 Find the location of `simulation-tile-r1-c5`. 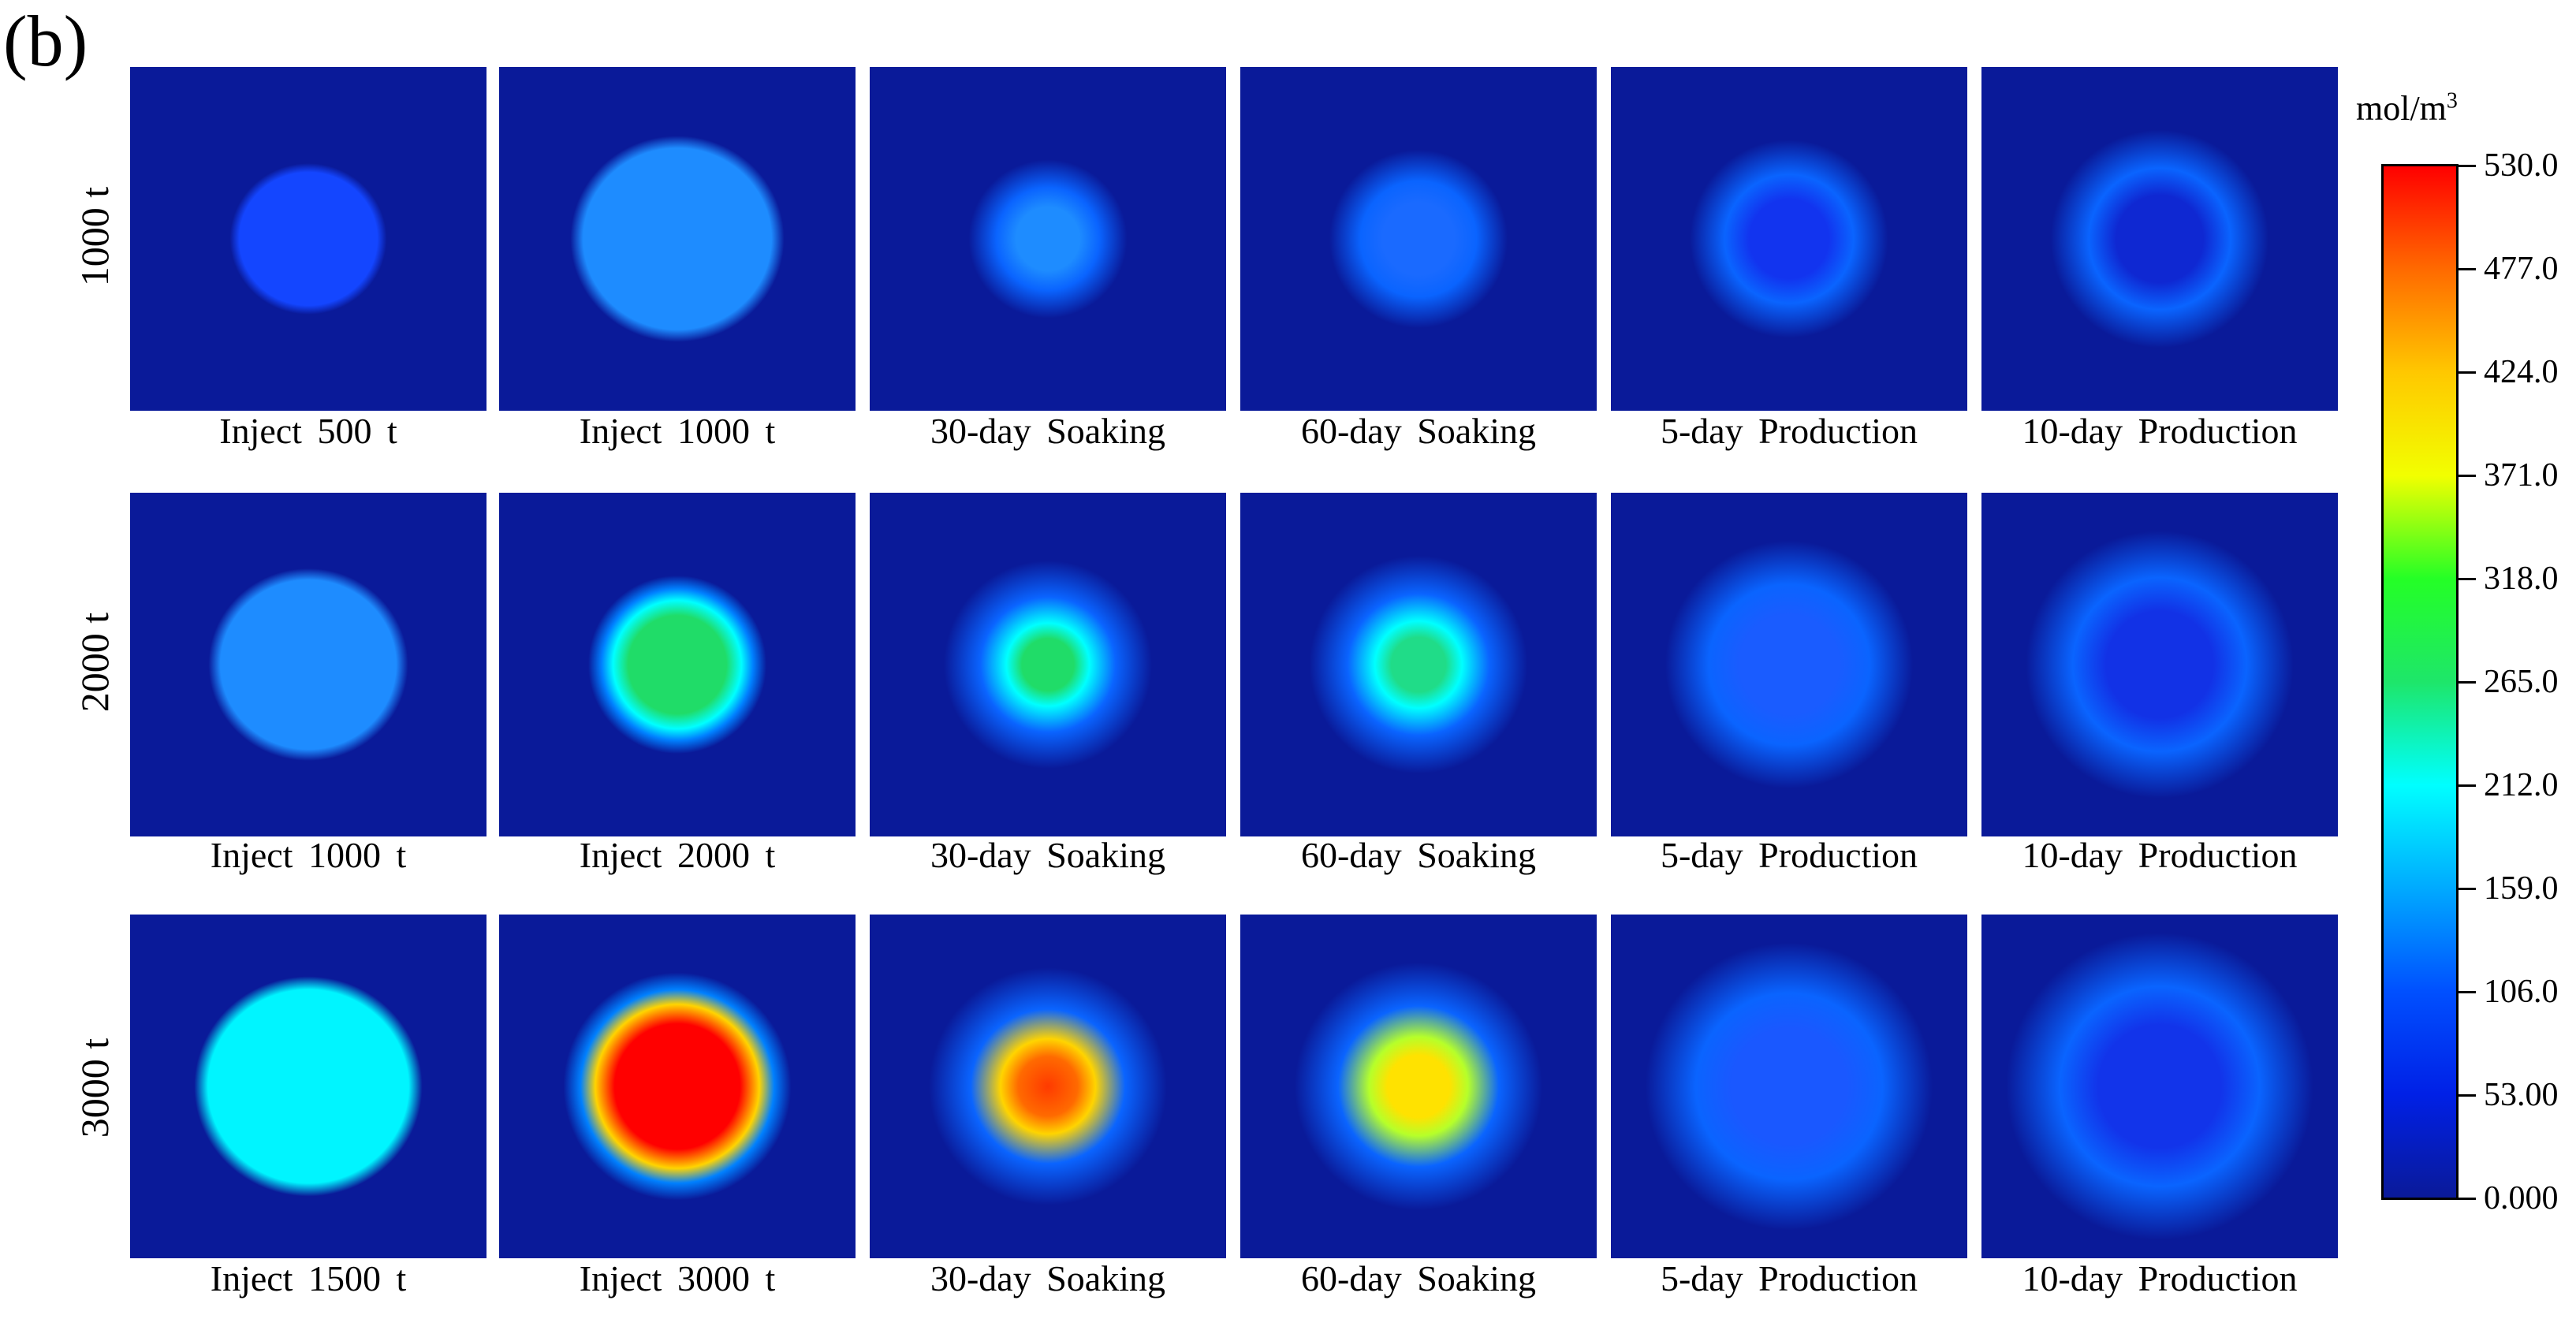

simulation-tile-r1-c5 is located at coordinates (1789, 239).